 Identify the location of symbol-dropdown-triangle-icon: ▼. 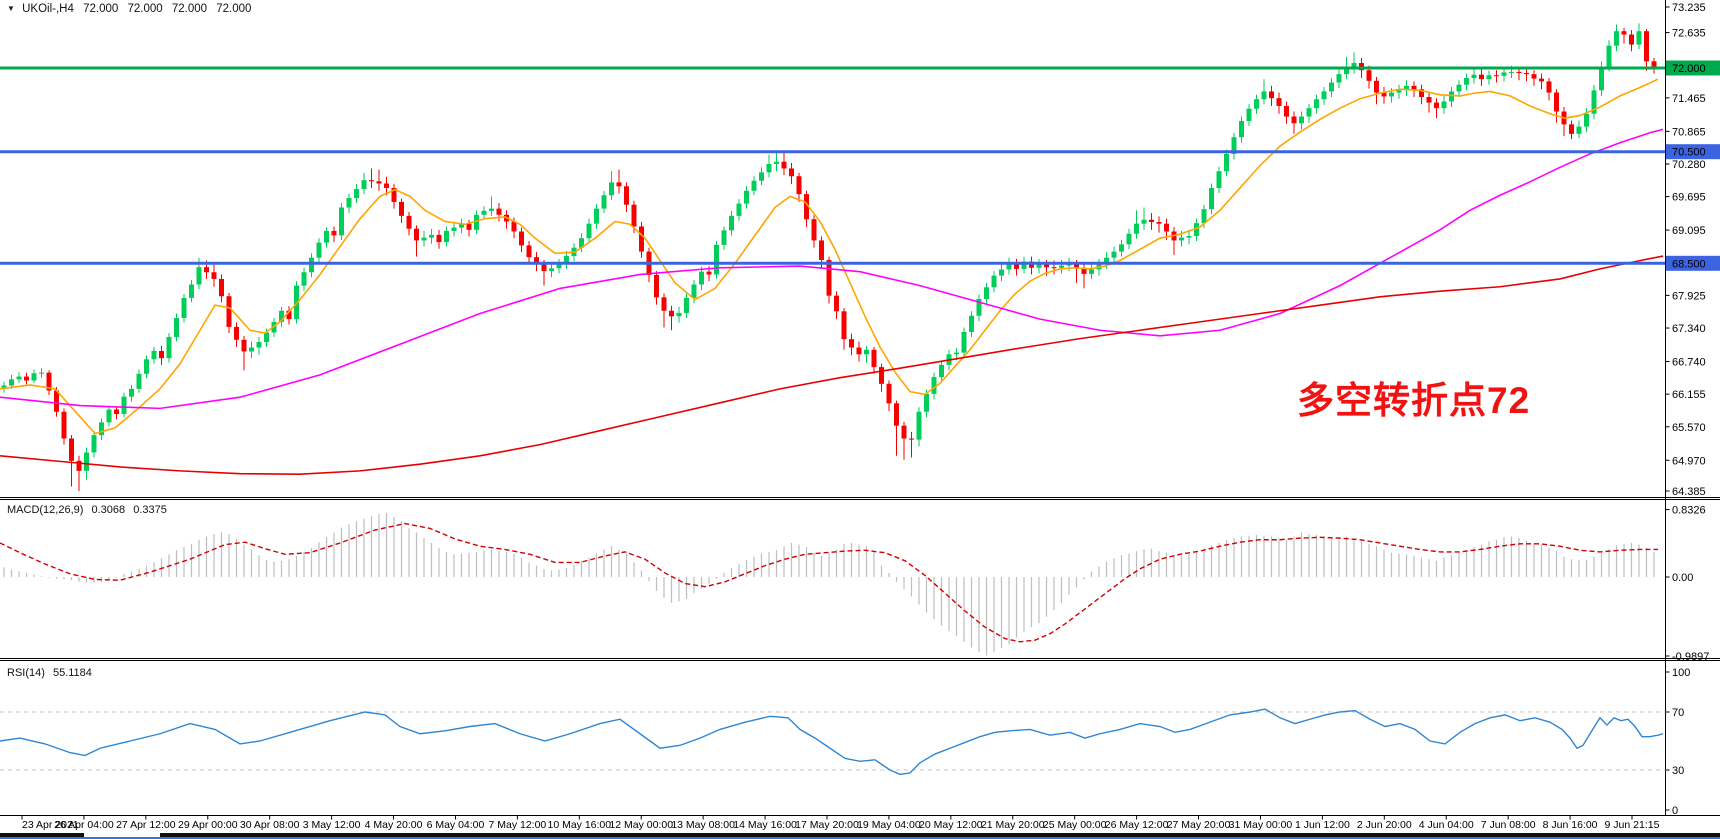
(11, 8).